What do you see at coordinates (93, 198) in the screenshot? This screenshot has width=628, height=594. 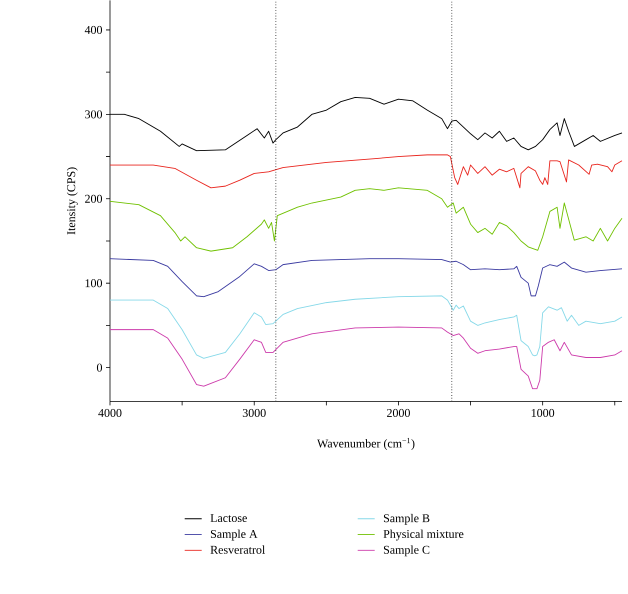 I see `y-tick-label: 200` at bounding box center [93, 198].